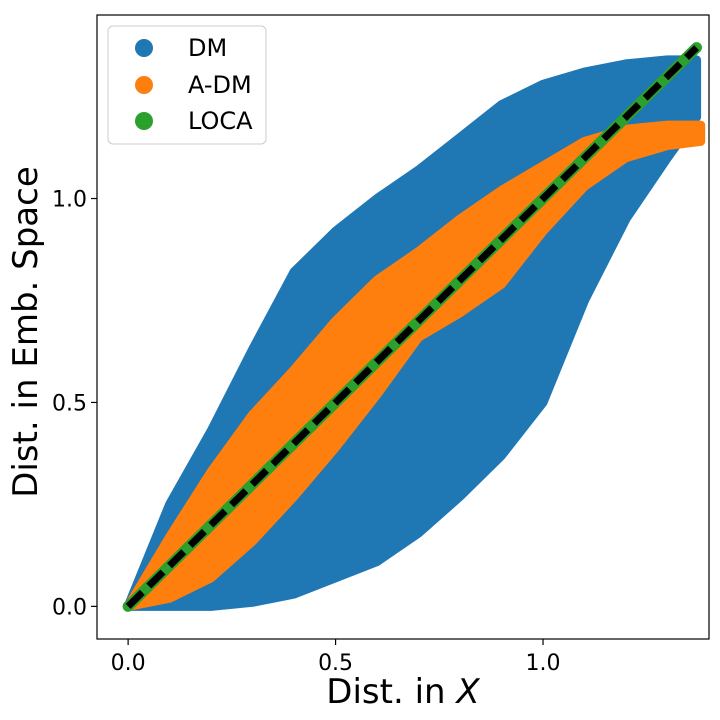 The image size is (720, 720). I want to click on legend-label-loca: LOCA, so click(220, 121).